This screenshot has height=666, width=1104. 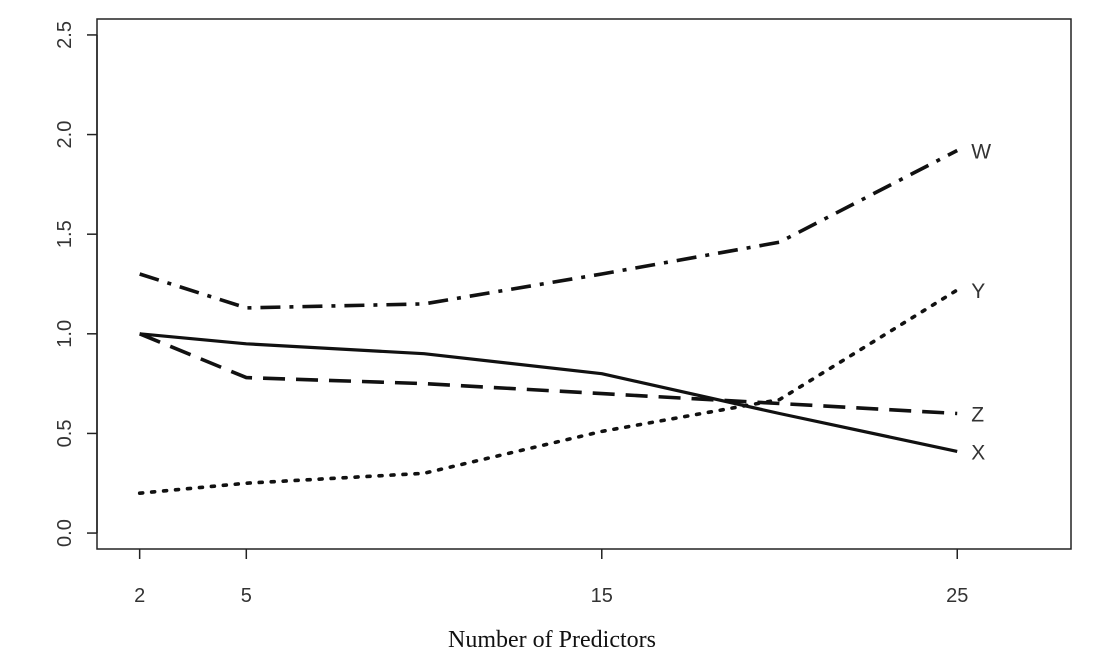 I want to click on x-tick-label: 2, so click(x=139, y=596).